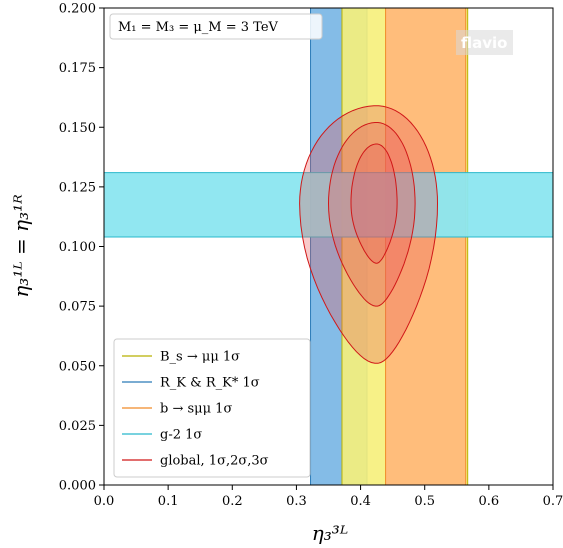  I want to click on flavio-watermark-text: flavio, so click(484, 43).